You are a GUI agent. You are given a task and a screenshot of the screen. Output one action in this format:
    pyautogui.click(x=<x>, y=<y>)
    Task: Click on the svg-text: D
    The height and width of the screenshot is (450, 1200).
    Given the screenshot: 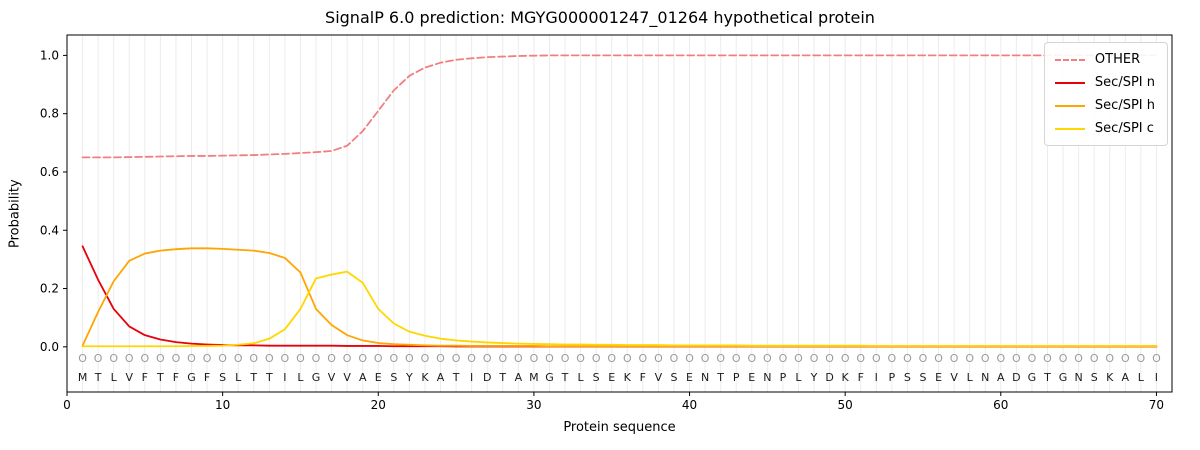 What is the action you would take?
    pyautogui.click(x=487, y=377)
    